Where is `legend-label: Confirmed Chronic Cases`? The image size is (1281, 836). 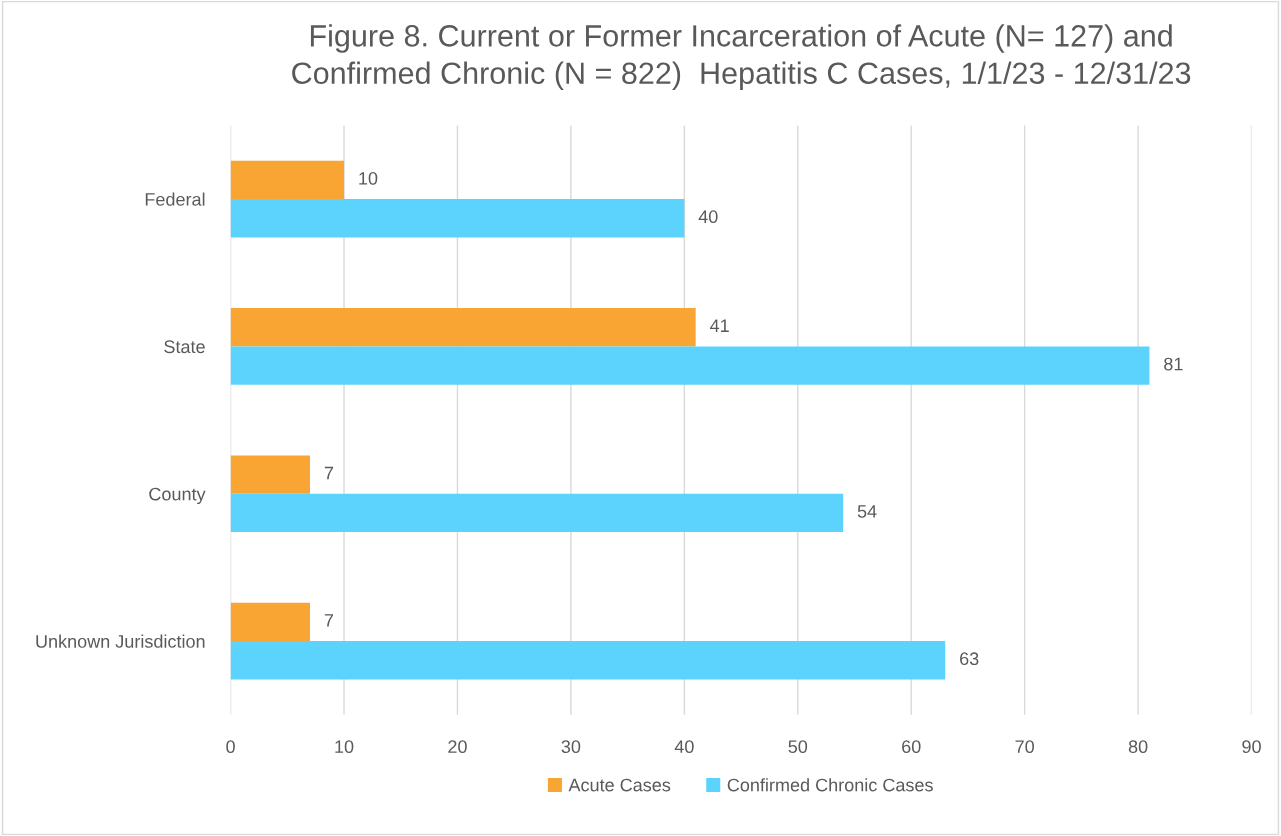
legend-label: Confirmed Chronic Cases is located at coordinates (830, 785).